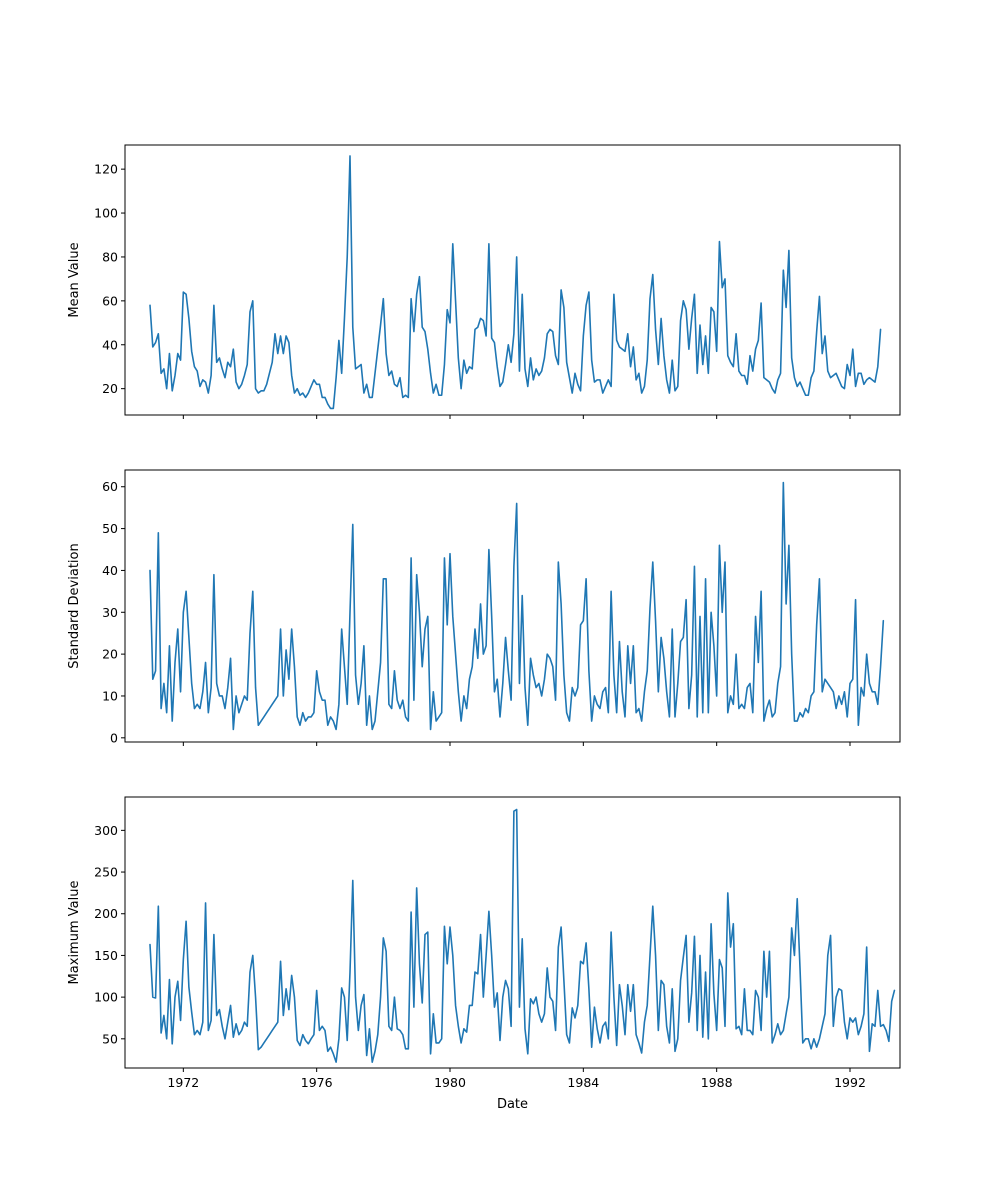 The image size is (1000, 1200). Describe the element at coordinates (106, 830) in the screenshot. I see `y-tick-label: 300` at that location.